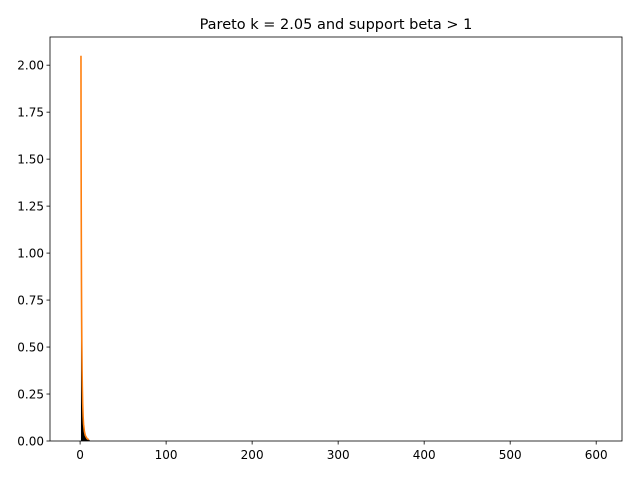 The image size is (640, 484). Describe the element at coordinates (30, 348) in the screenshot. I see `y-tick-label: 0.50` at that location.